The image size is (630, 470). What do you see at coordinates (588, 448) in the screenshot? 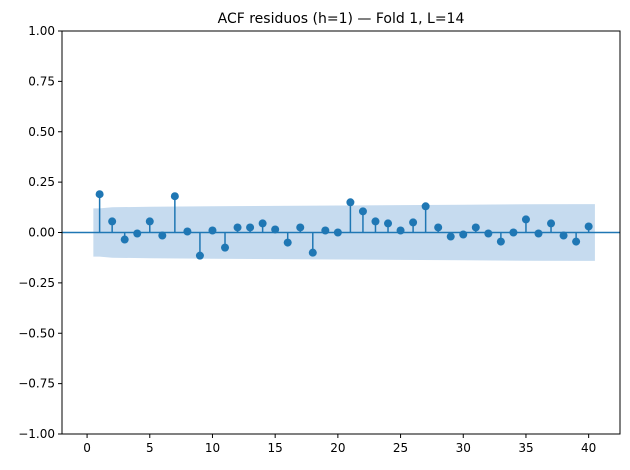
I see `x-tick-label: 40` at bounding box center [588, 448].